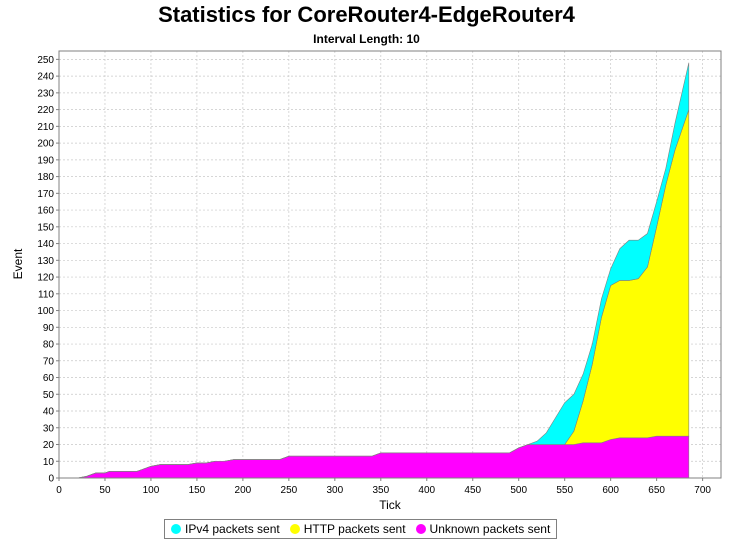  I want to click on x-tick-label: 500, so click(518, 490).